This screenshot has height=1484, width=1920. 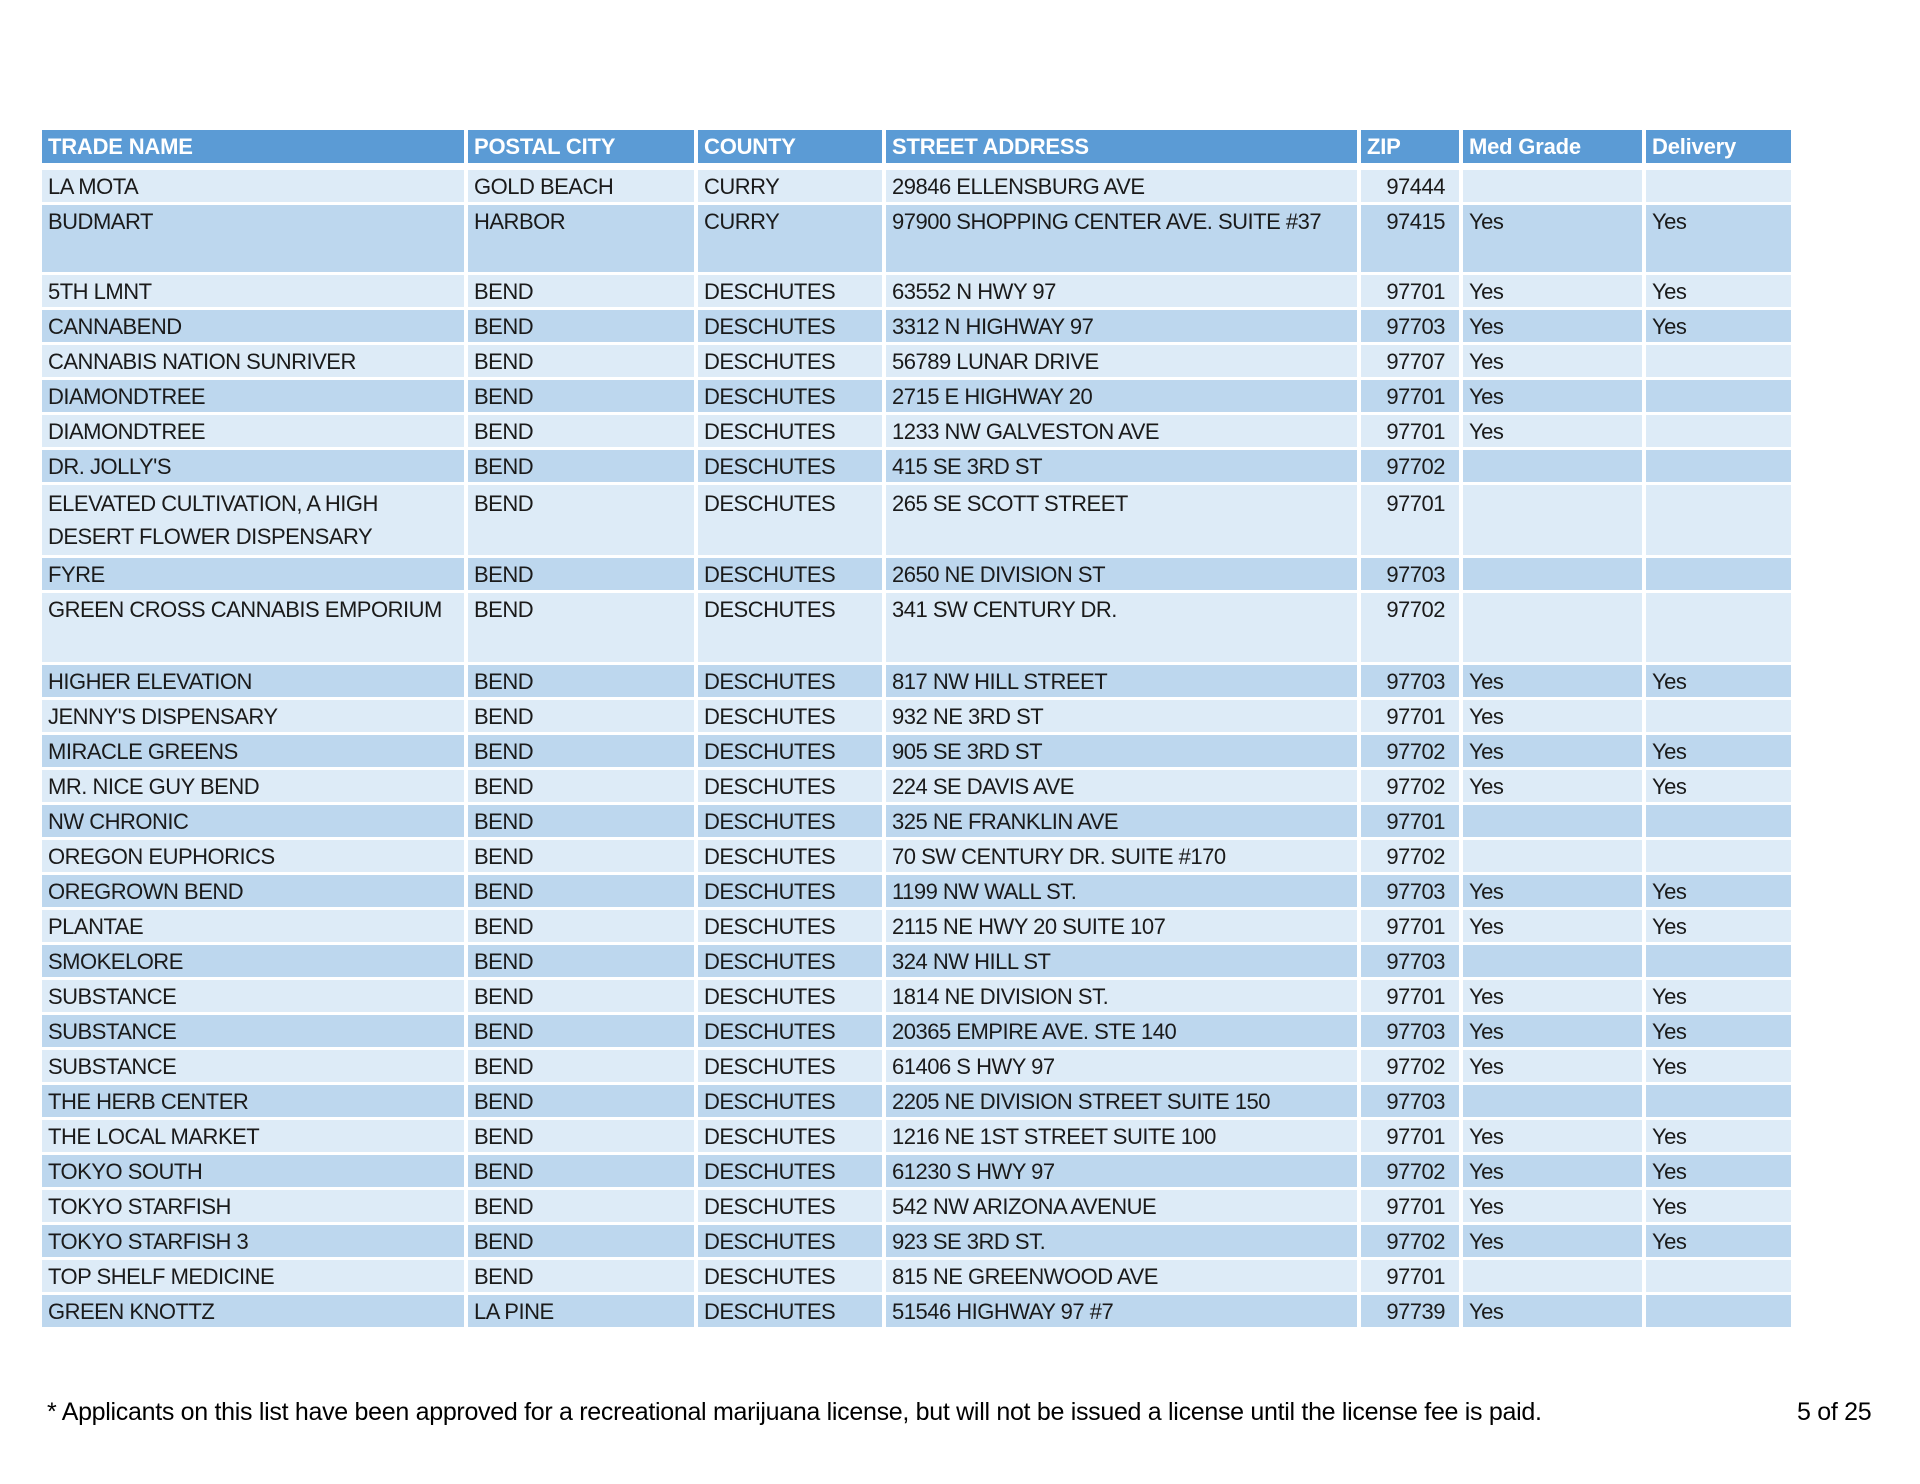 I want to click on cell-street-address: 224 SE DAVIS AVE, so click(x=1123, y=786).